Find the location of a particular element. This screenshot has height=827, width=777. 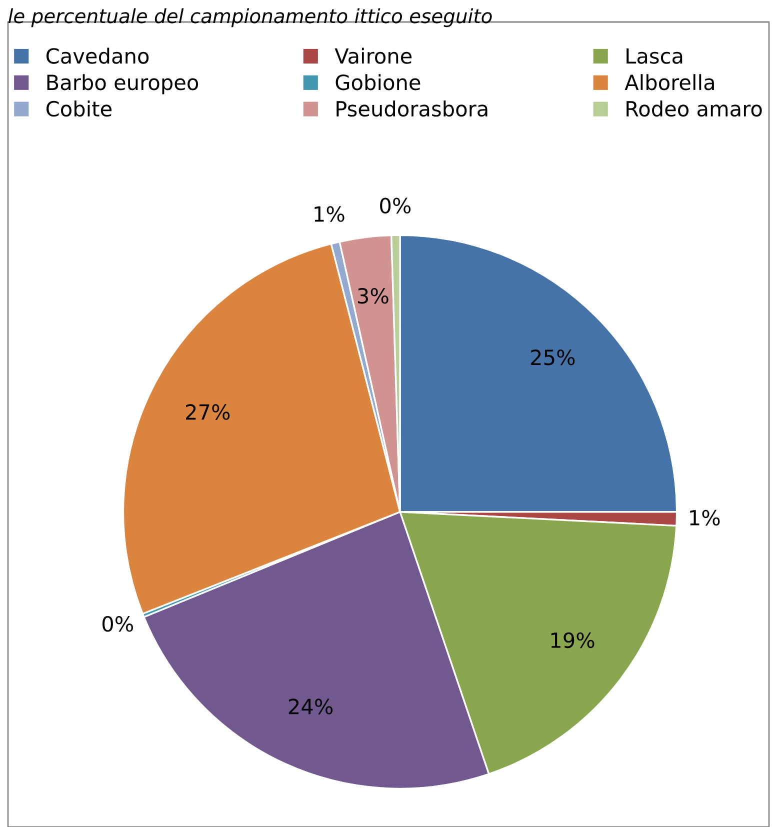

legend-label: Cavedano is located at coordinates (97, 56).